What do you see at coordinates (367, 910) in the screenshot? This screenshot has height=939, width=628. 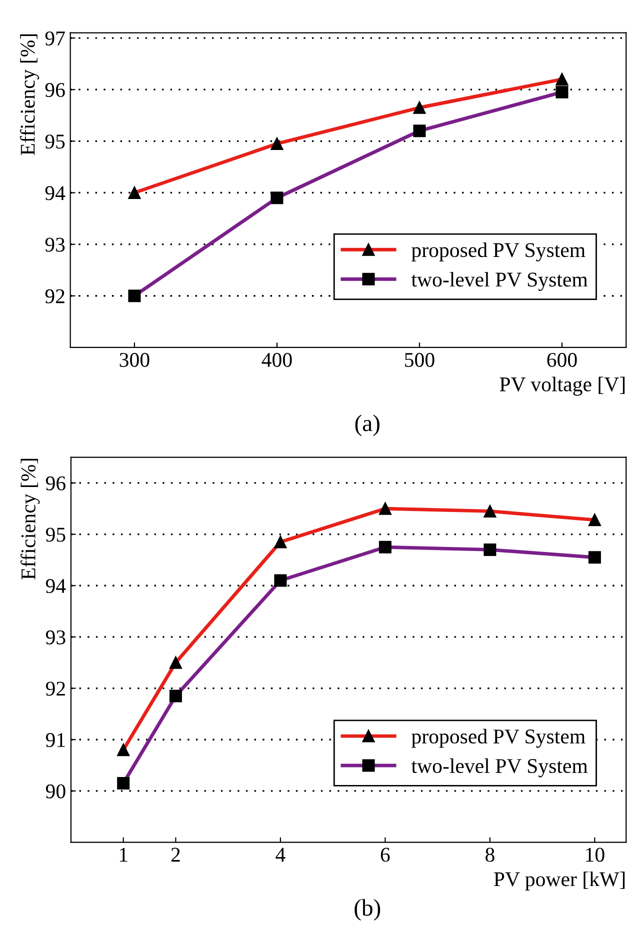 I see `text: (b)` at bounding box center [367, 910].